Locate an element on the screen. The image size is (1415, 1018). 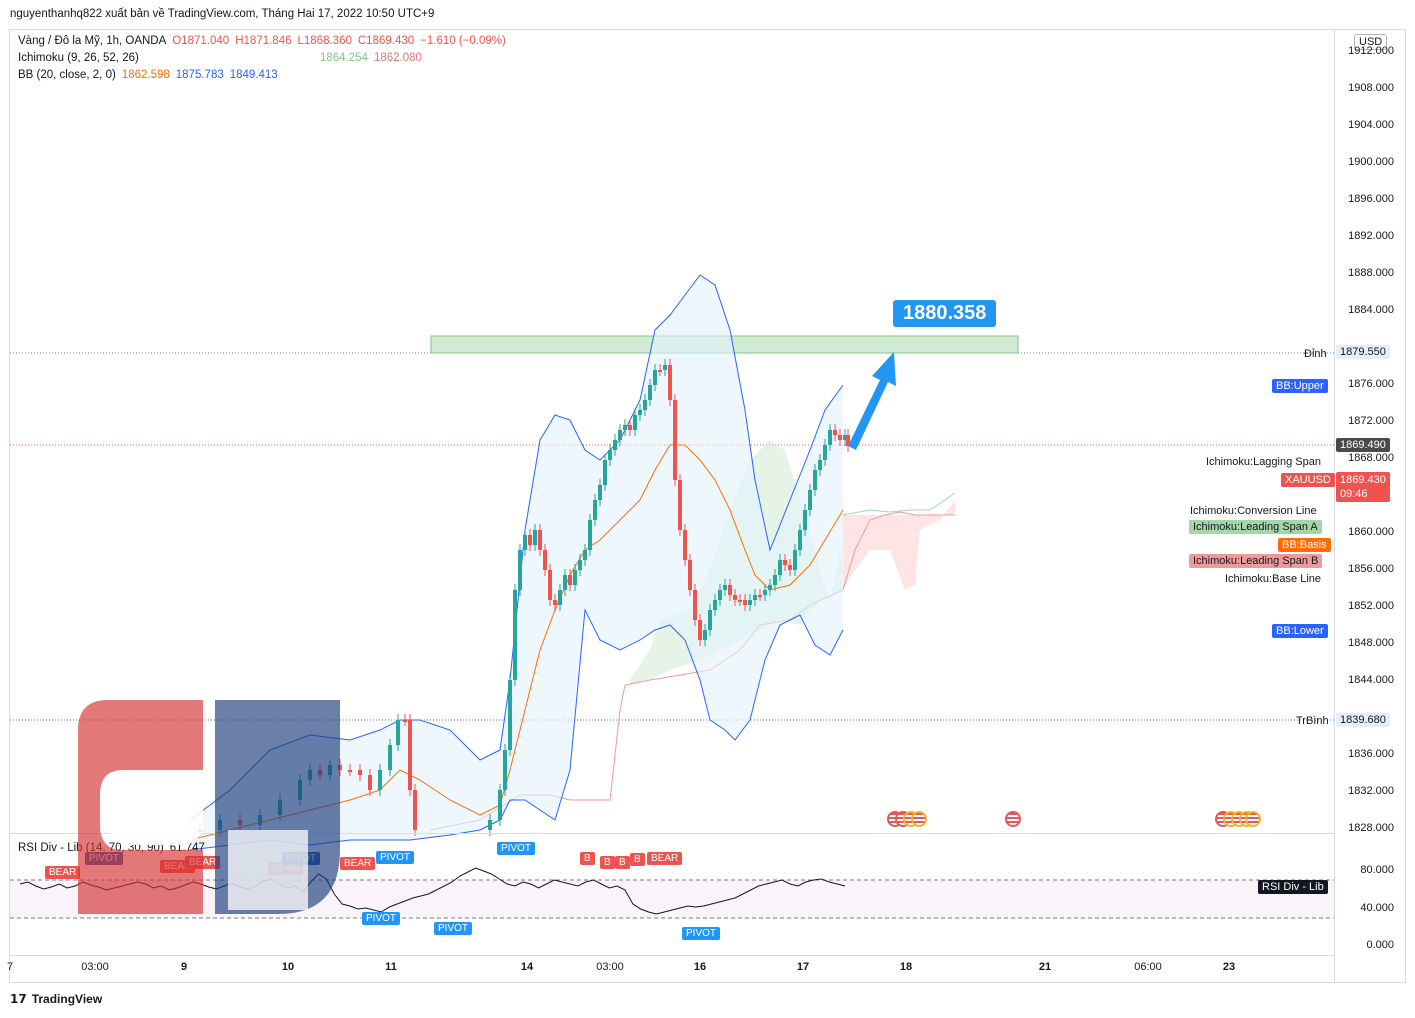
xauusd-price-tag: 1869.430 09:46 is located at coordinates (1363, 487).